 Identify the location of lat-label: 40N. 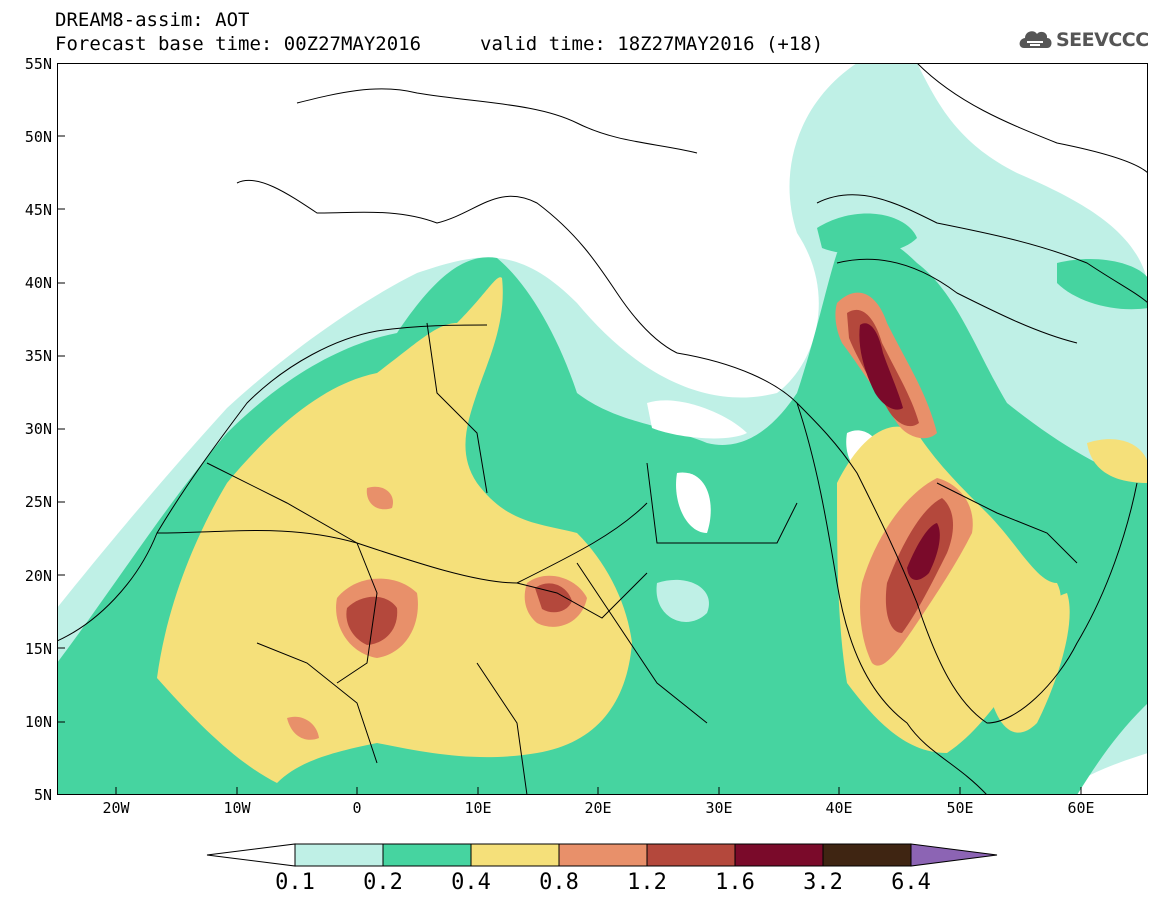
(38, 283).